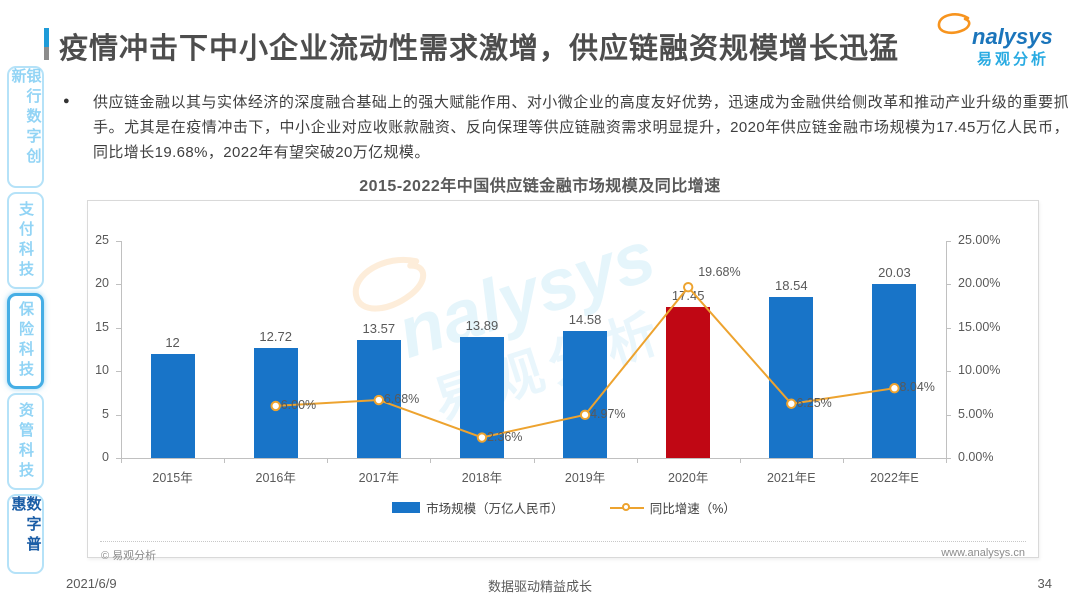 This screenshot has height=608, width=1080. What do you see at coordinates (25, 441) in the screenshot?
I see `sidebar-item-asset-mgmt-tech: 资管科技` at bounding box center [25, 441].